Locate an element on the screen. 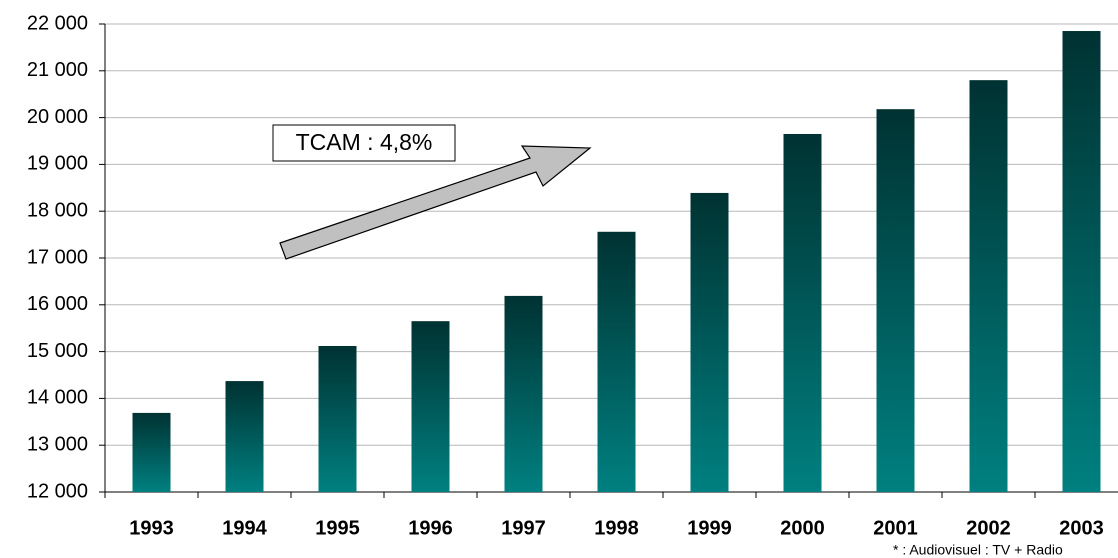 This screenshot has width=1118, height=558. footnote: * : Audiovisuel : TV + Radio is located at coordinates (978, 550).